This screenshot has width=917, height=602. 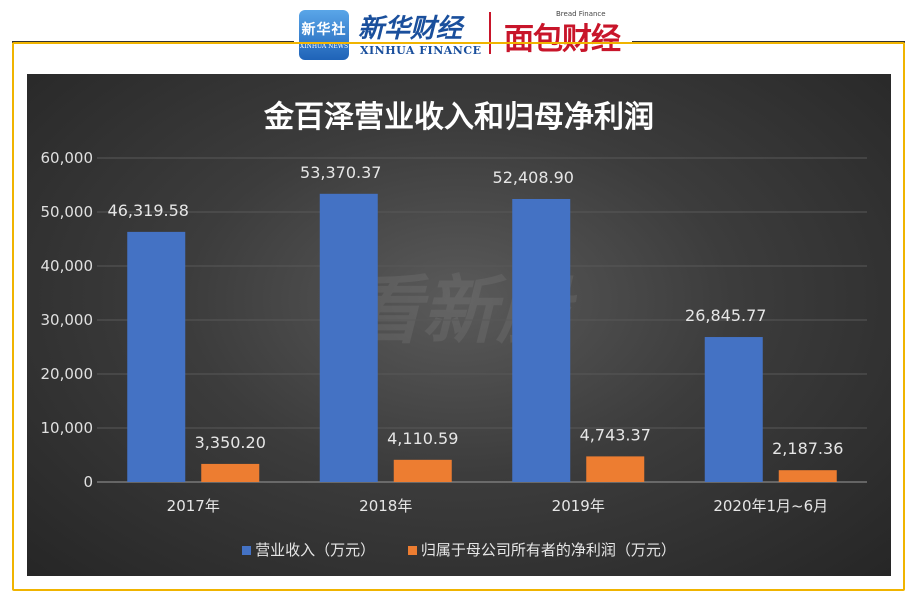 What do you see at coordinates (548, 550) in the screenshot?
I see `legend-label-profit: 归属于母公司所有者的净利润（万元）` at bounding box center [548, 550].